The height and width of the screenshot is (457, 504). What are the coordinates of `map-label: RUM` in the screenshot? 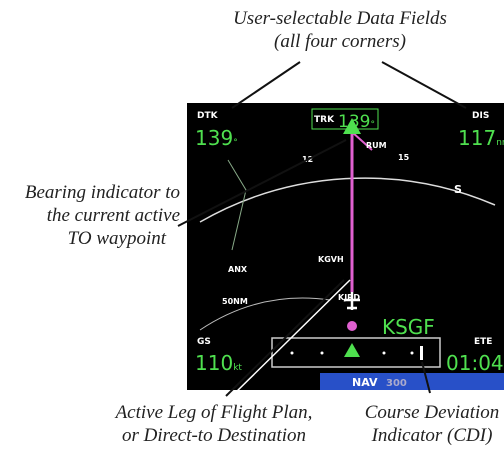 It's located at (376, 145).